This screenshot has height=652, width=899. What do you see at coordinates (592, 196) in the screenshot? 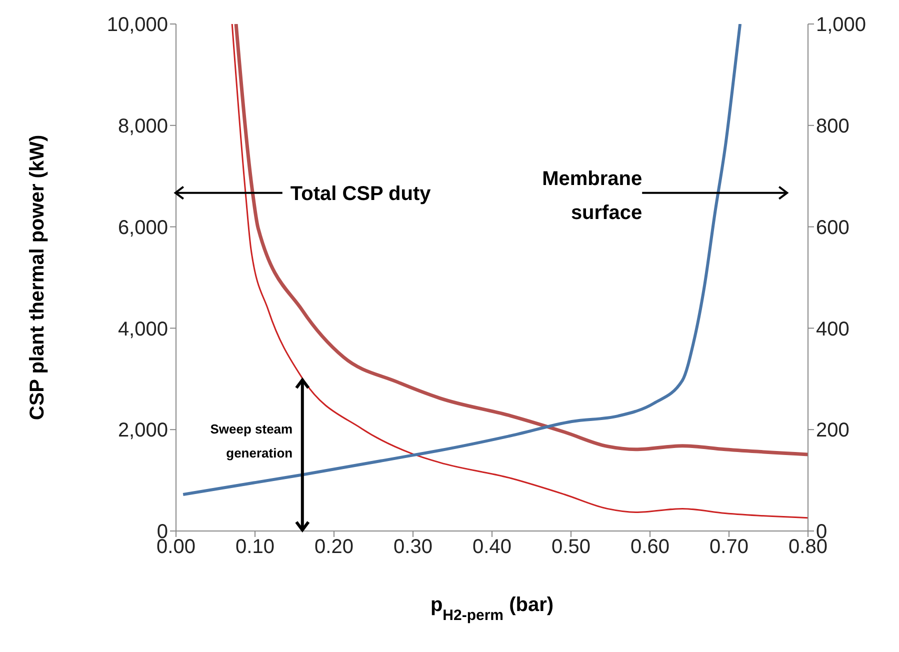
I see `annotation: Membrane surface` at bounding box center [592, 196].